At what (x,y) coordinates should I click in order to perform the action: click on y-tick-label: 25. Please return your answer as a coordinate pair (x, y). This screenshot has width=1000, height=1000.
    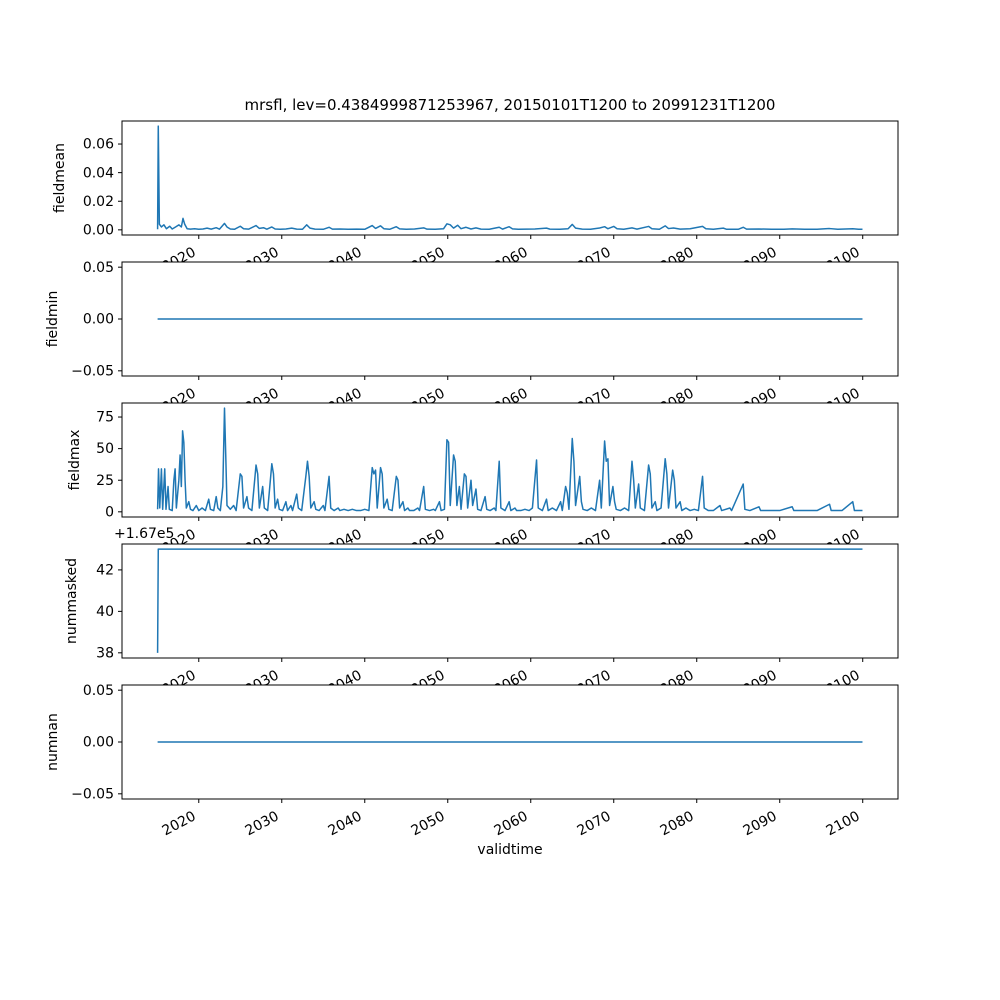
    Looking at the image, I should click on (105, 481).